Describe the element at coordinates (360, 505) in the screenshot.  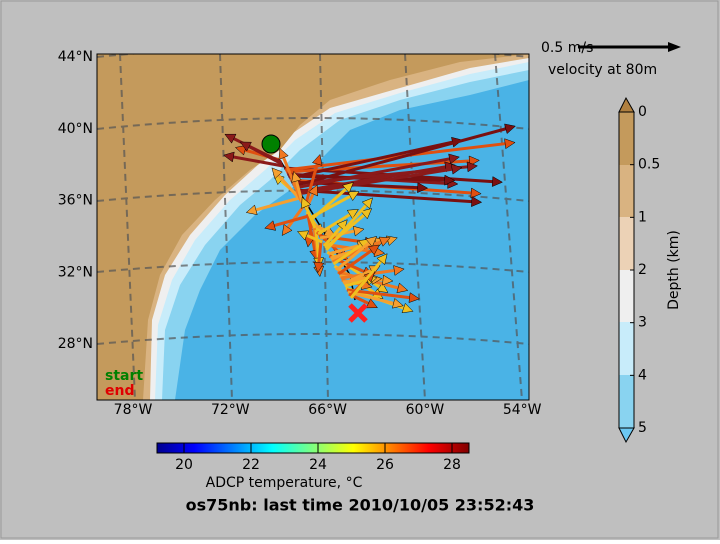
I see `title: os75nb: last time 2010/10/05 23:52:43` at that location.